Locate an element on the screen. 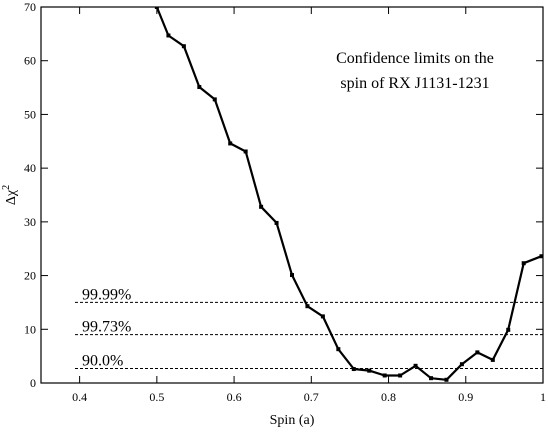  y-axis-label: Δχ2 is located at coordinates (10, 195).